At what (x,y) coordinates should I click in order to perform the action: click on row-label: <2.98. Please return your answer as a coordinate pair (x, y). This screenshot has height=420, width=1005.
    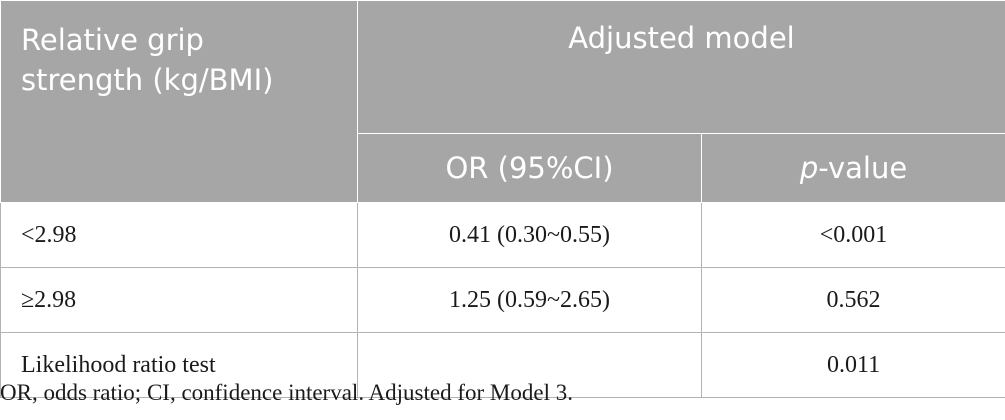
    Looking at the image, I should click on (179, 235).